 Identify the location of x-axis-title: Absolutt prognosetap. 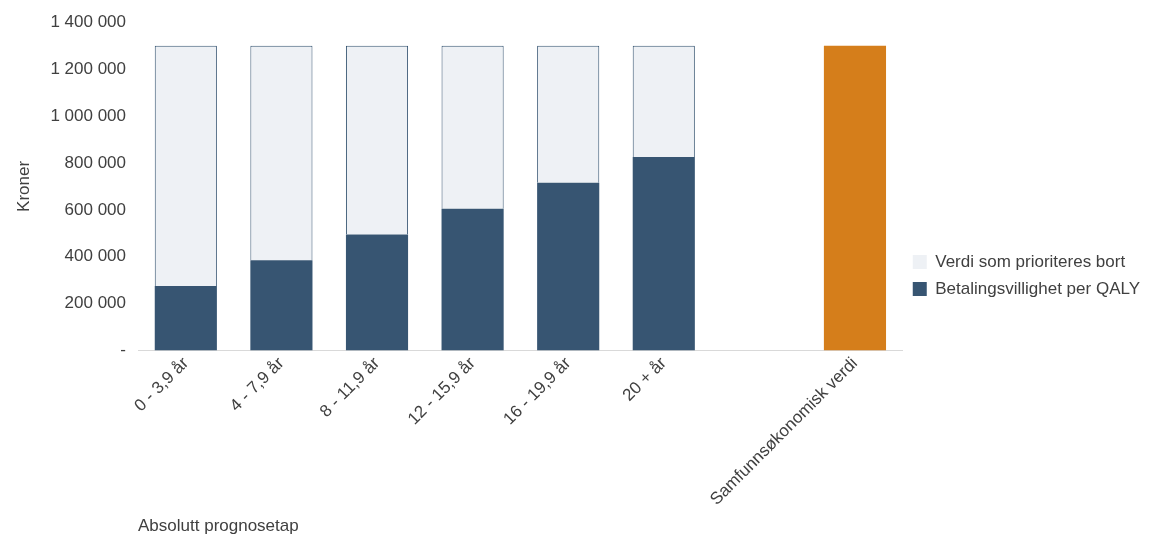
(218, 526).